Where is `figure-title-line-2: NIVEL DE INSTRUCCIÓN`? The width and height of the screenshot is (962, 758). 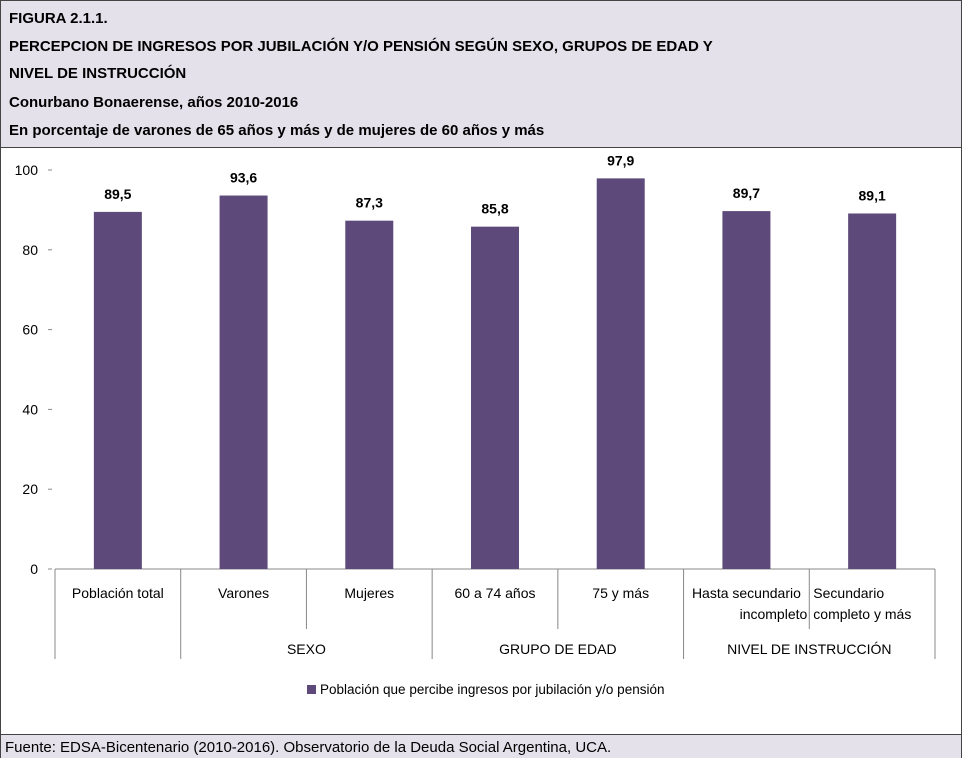
figure-title-line-2: NIVEL DE INSTRUCCIÓN is located at coordinates (98, 73).